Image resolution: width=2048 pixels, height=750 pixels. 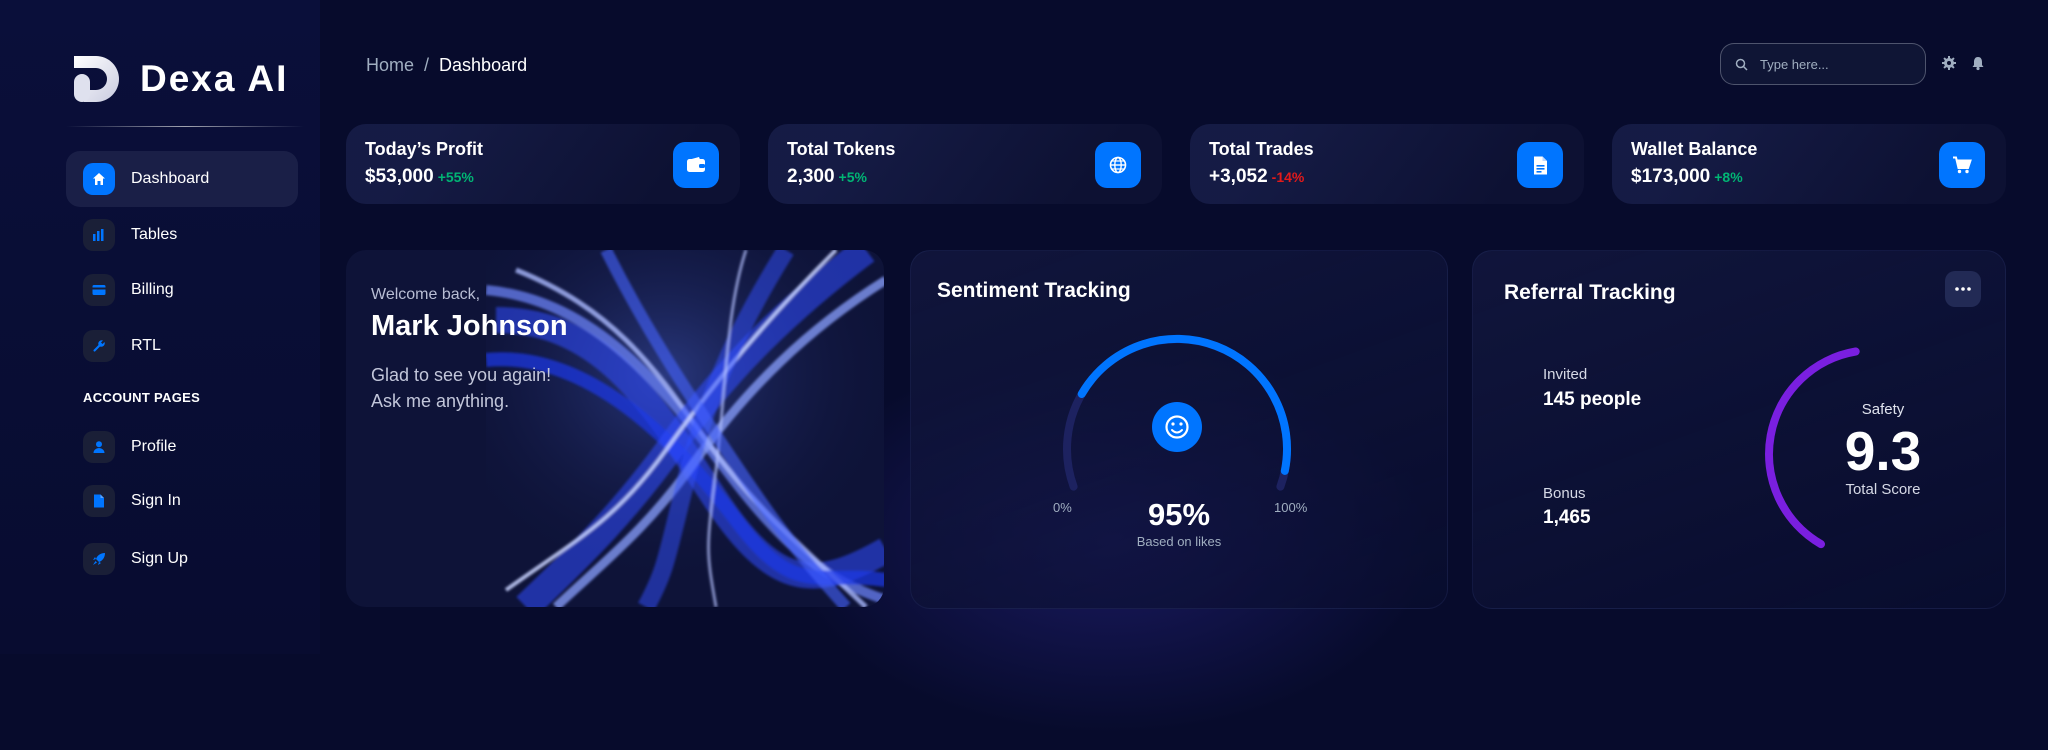 What do you see at coordinates (1179, 541) in the screenshot?
I see `sentiment-subtitle: Based on likes` at bounding box center [1179, 541].